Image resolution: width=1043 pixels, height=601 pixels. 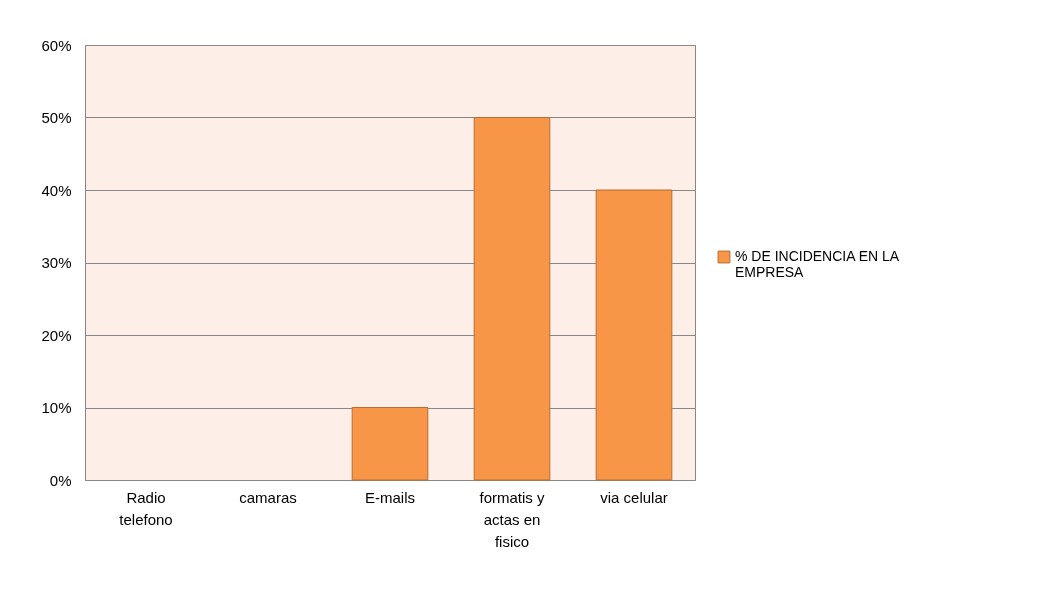 What do you see at coordinates (56, 335) in the screenshot?
I see `y-tick-label: 20%` at bounding box center [56, 335].